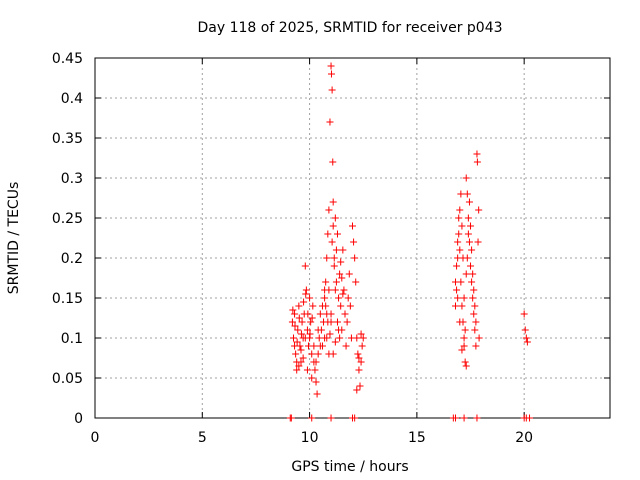  What do you see at coordinates (72, 179) in the screenshot?
I see `y-tick-label: 0.3` at bounding box center [72, 179].